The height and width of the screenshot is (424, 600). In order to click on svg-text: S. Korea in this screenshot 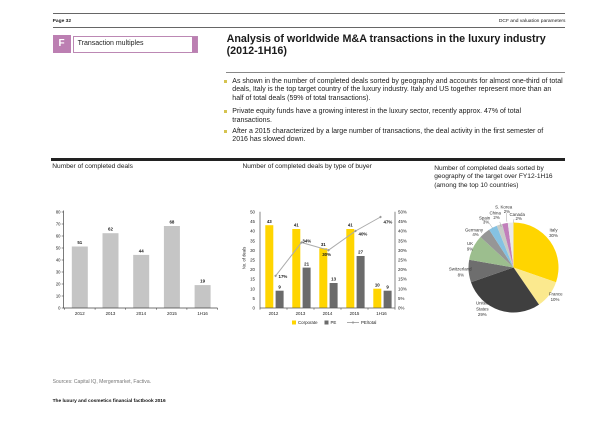, I will do `click(504, 207)`.